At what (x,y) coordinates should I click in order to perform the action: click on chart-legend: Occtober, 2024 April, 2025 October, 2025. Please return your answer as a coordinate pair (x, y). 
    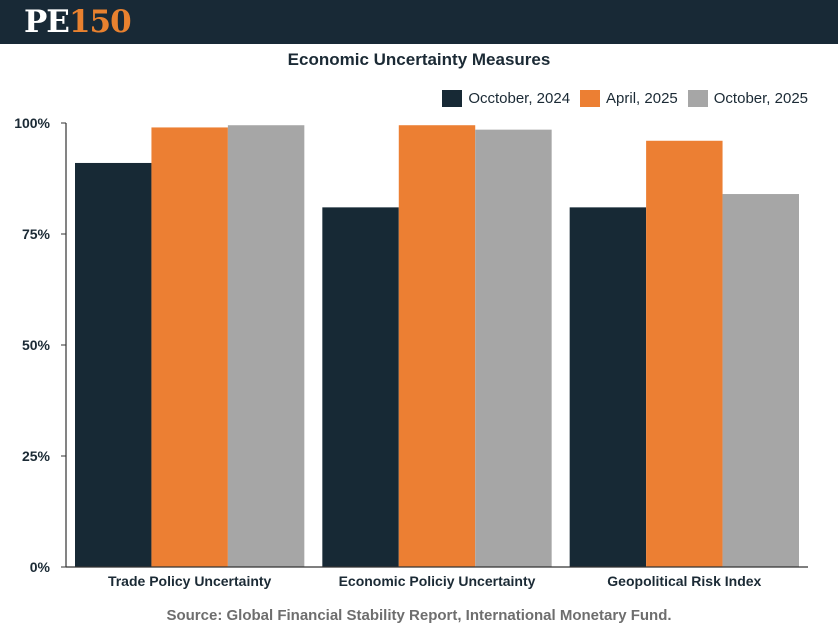
    Looking at the image, I should click on (625, 98).